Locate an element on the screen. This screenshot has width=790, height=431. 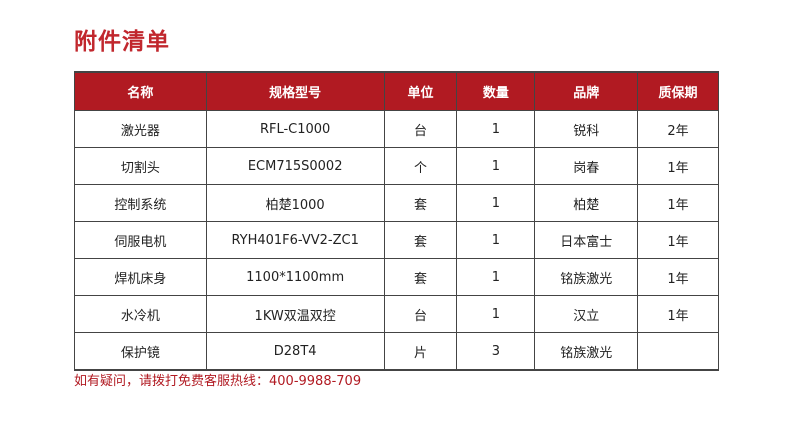
cell-brand: 柏楚 is located at coordinates (586, 203).